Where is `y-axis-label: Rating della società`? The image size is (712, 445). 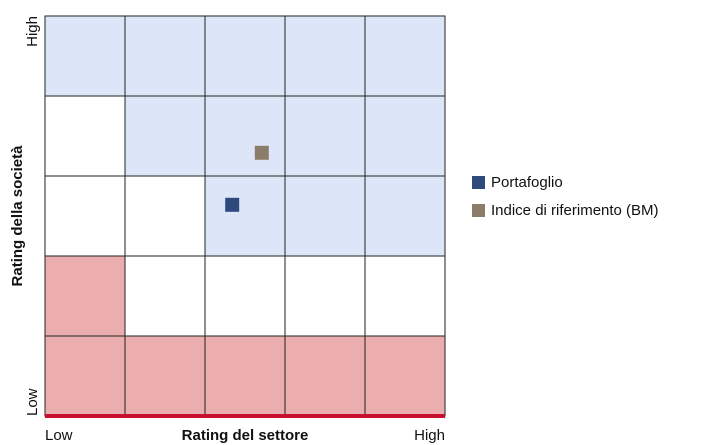
y-axis-label: Rating della società is located at coordinates (17, 216).